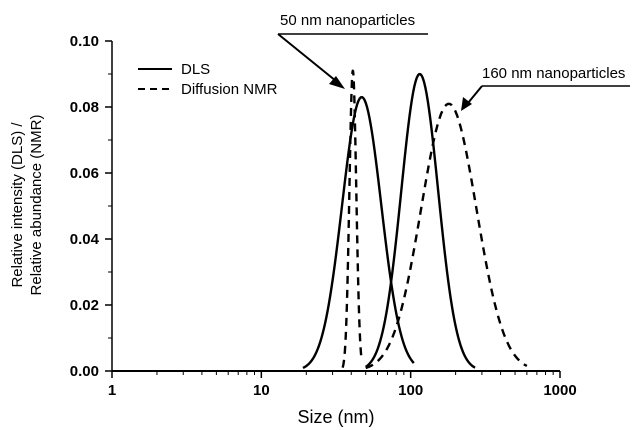  Describe the element at coordinates (307, 57) in the screenshot. I see `annotation-50nm-arrow` at that location.